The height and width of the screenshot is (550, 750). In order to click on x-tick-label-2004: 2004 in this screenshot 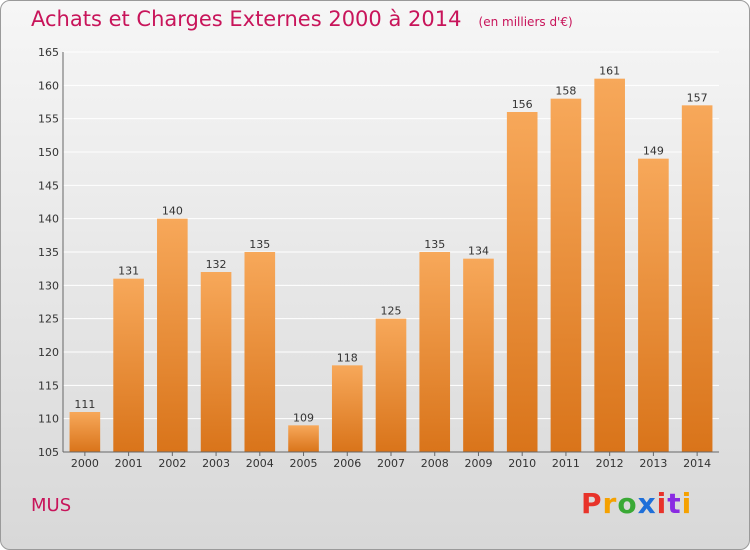, I will do `click(260, 463)`.